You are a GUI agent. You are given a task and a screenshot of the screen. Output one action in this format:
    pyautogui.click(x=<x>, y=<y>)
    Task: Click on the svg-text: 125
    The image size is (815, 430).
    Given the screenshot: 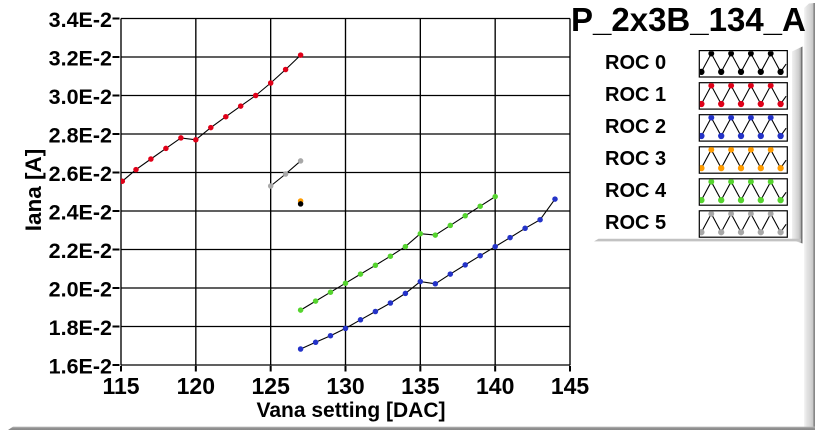 What is the action you would take?
    pyautogui.click(x=271, y=386)
    